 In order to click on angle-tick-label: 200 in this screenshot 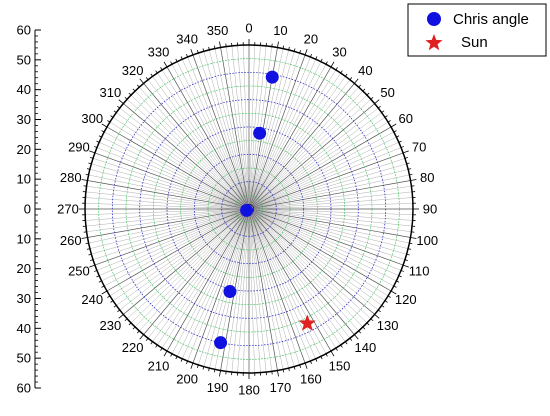, I will do `click(187, 379)`.